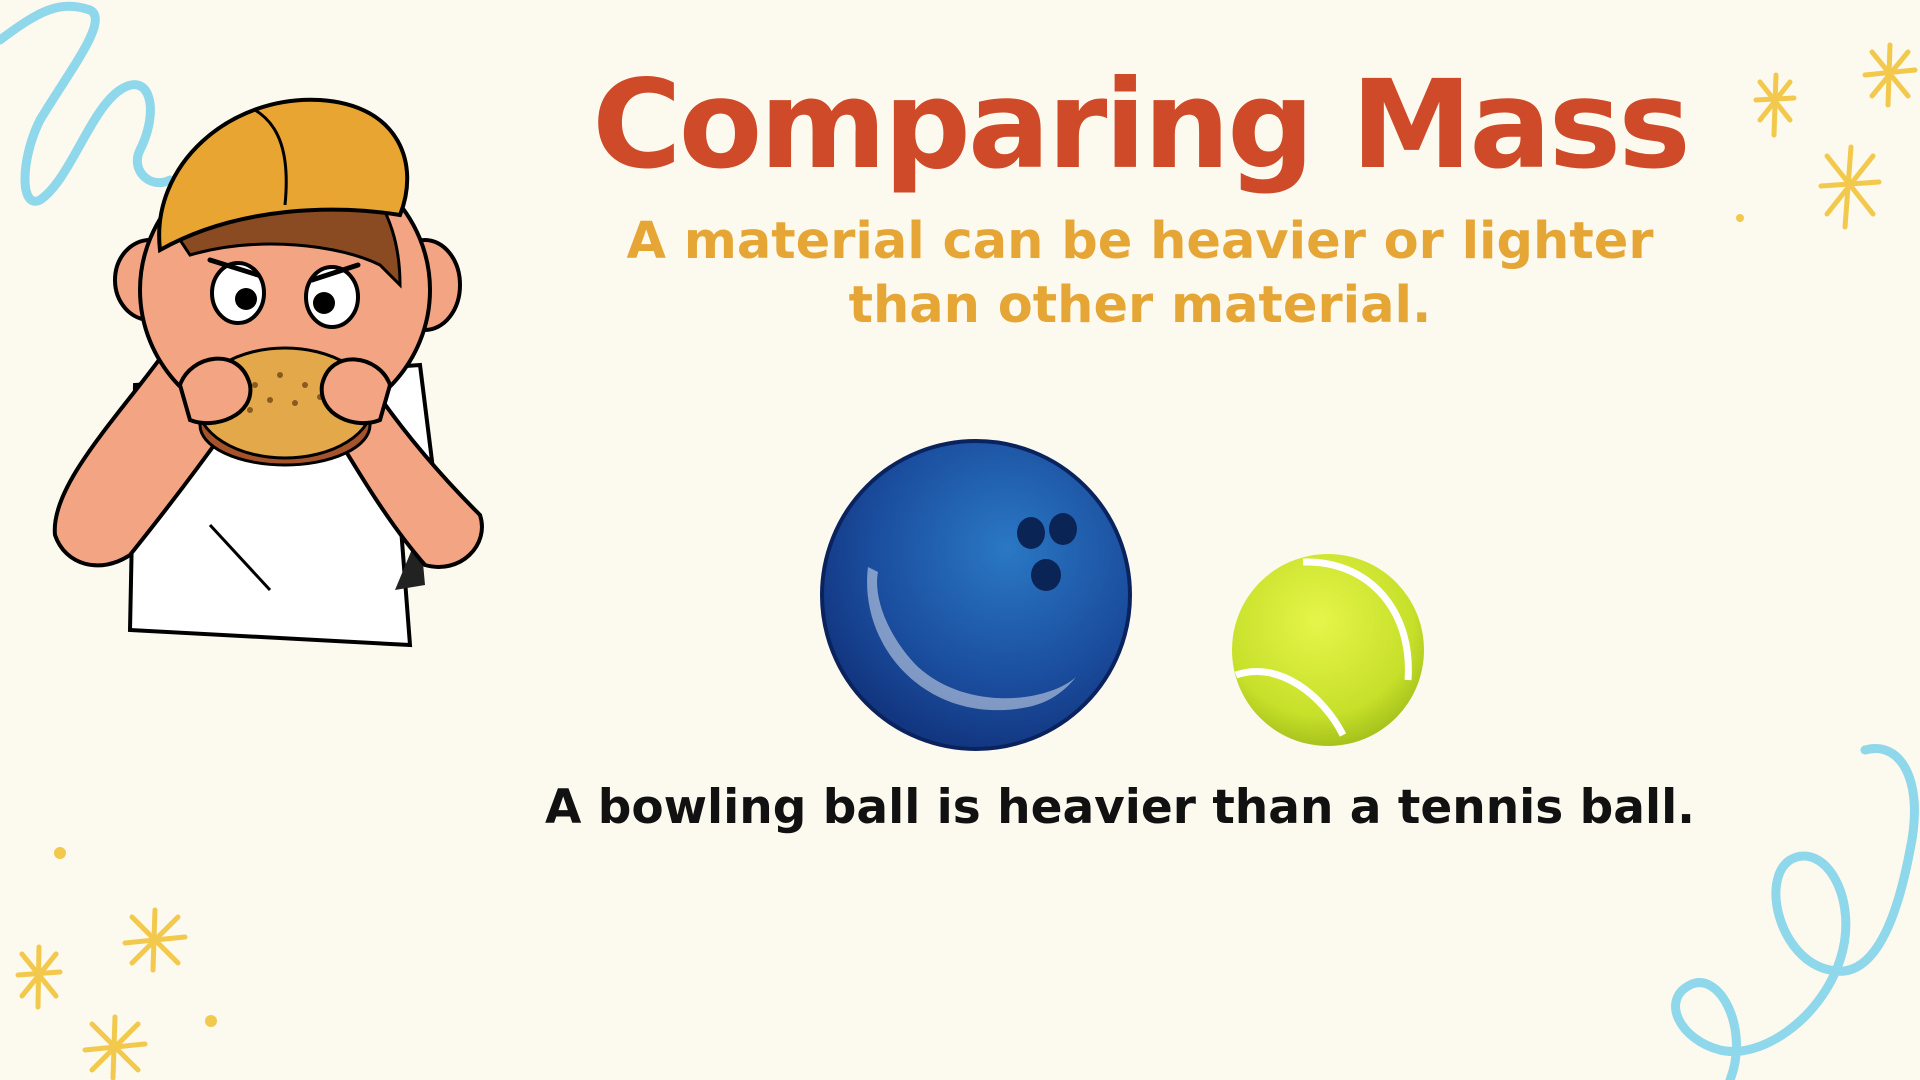  Describe the element at coordinates (1328, 650) in the screenshot. I see `tennis-ball-icon` at that location.